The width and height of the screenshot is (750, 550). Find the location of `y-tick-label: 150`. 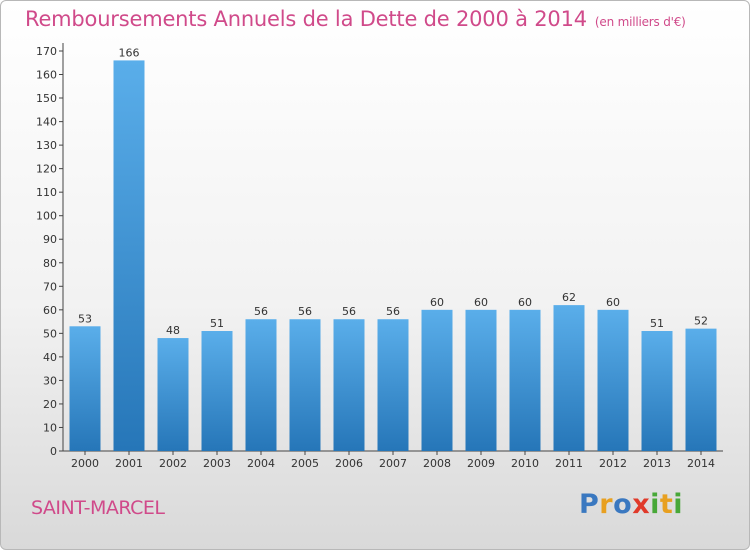

y-tick-label: 150 is located at coordinates (46, 98).